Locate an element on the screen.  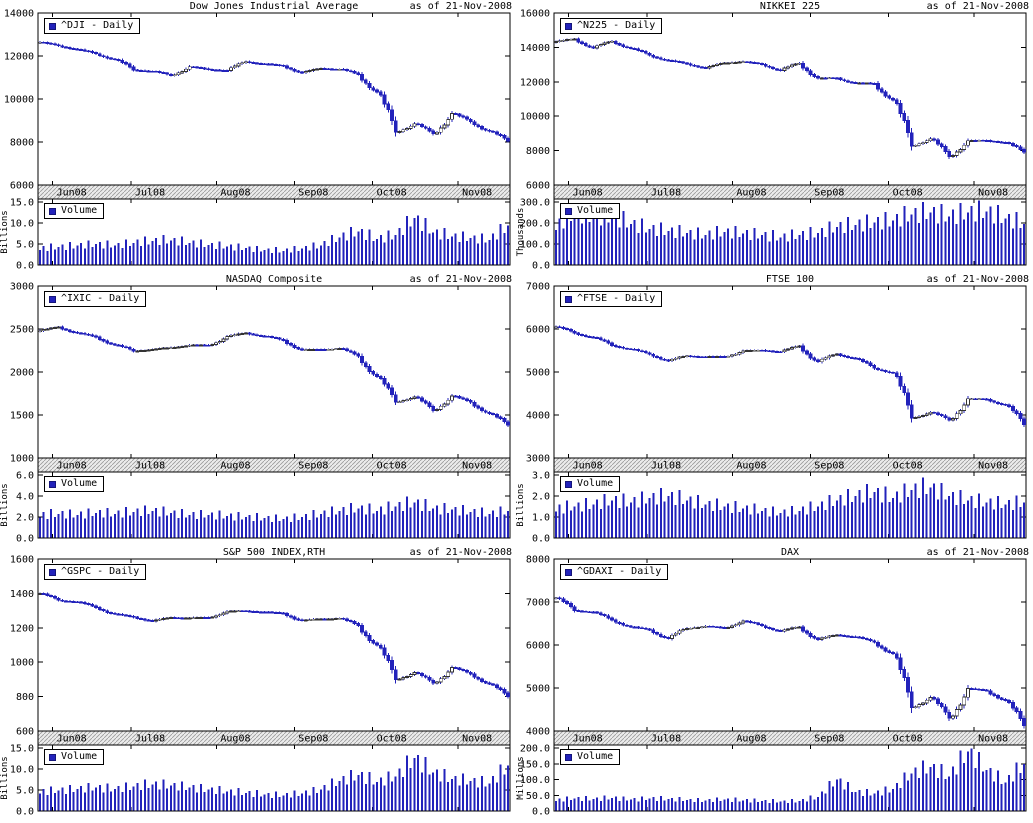
volume-unit-label: Billions is located at coordinates (5, 232).